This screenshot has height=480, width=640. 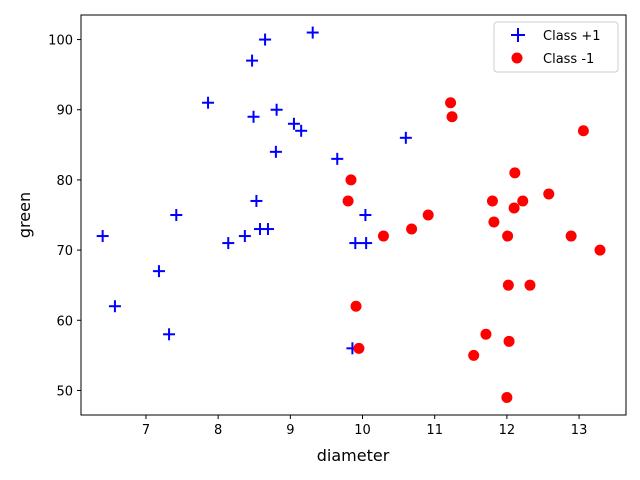 What do you see at coordinates (60, 41) in the screenshot?
I see `y-tick-label: 100` at bounding box center [60, 41].